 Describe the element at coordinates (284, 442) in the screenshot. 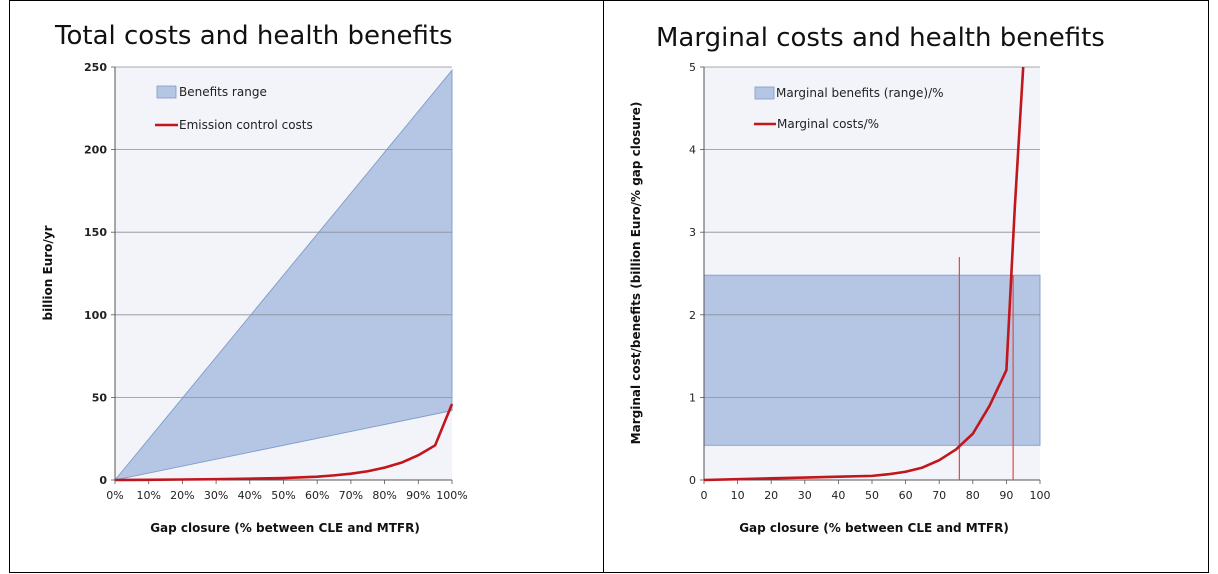

I see `series-line` at that location.